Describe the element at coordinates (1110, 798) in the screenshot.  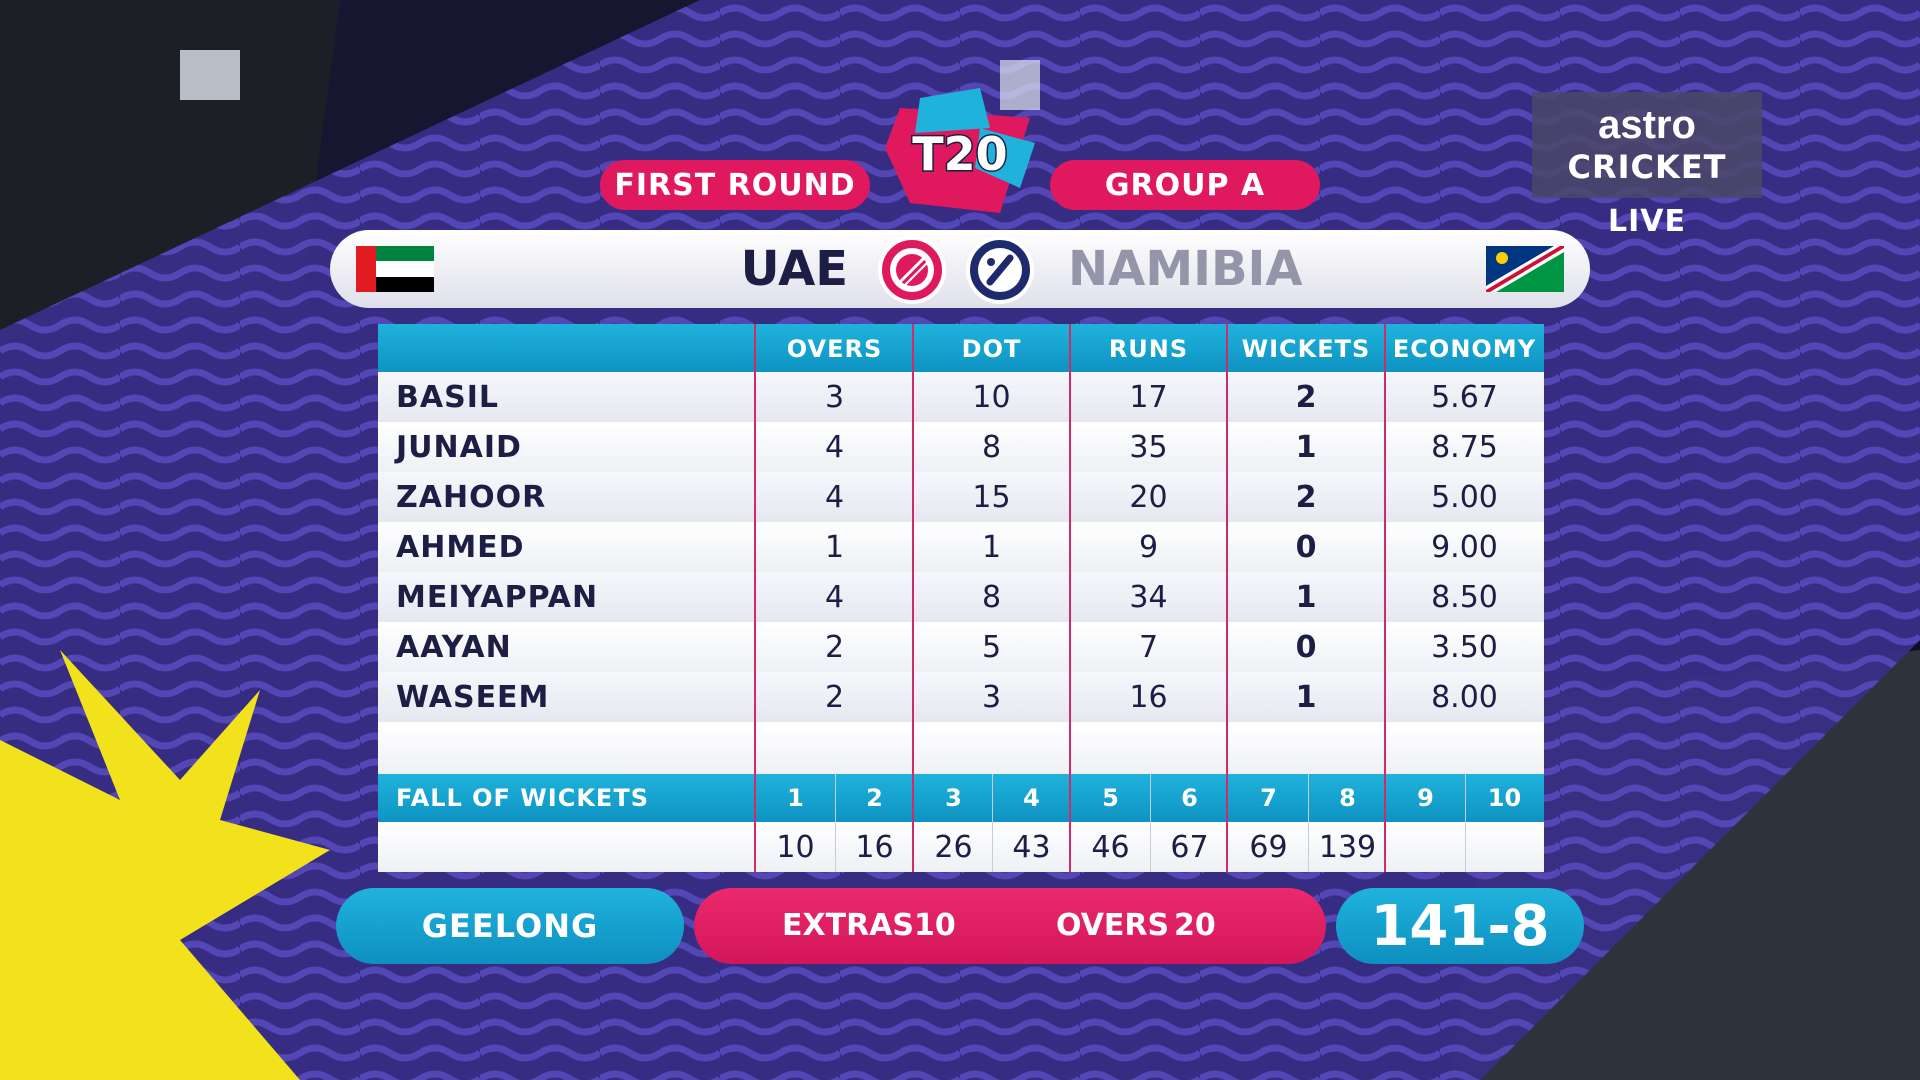
I see `wicket-number: 5` at that location.